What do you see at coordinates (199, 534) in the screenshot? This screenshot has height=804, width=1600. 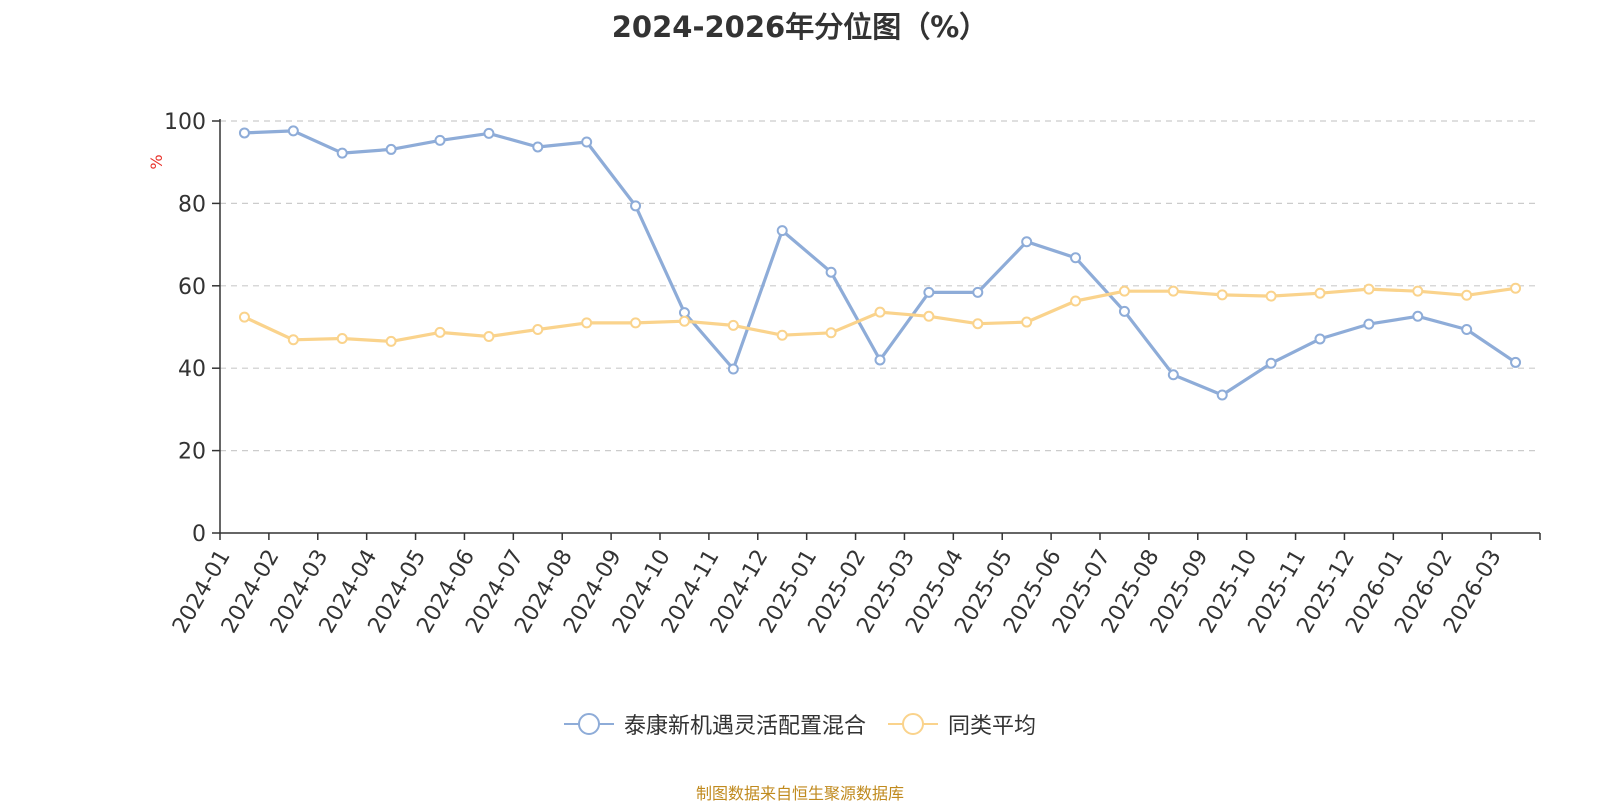 I see `y-tick-label: 0` at bounding box center [199, 534].